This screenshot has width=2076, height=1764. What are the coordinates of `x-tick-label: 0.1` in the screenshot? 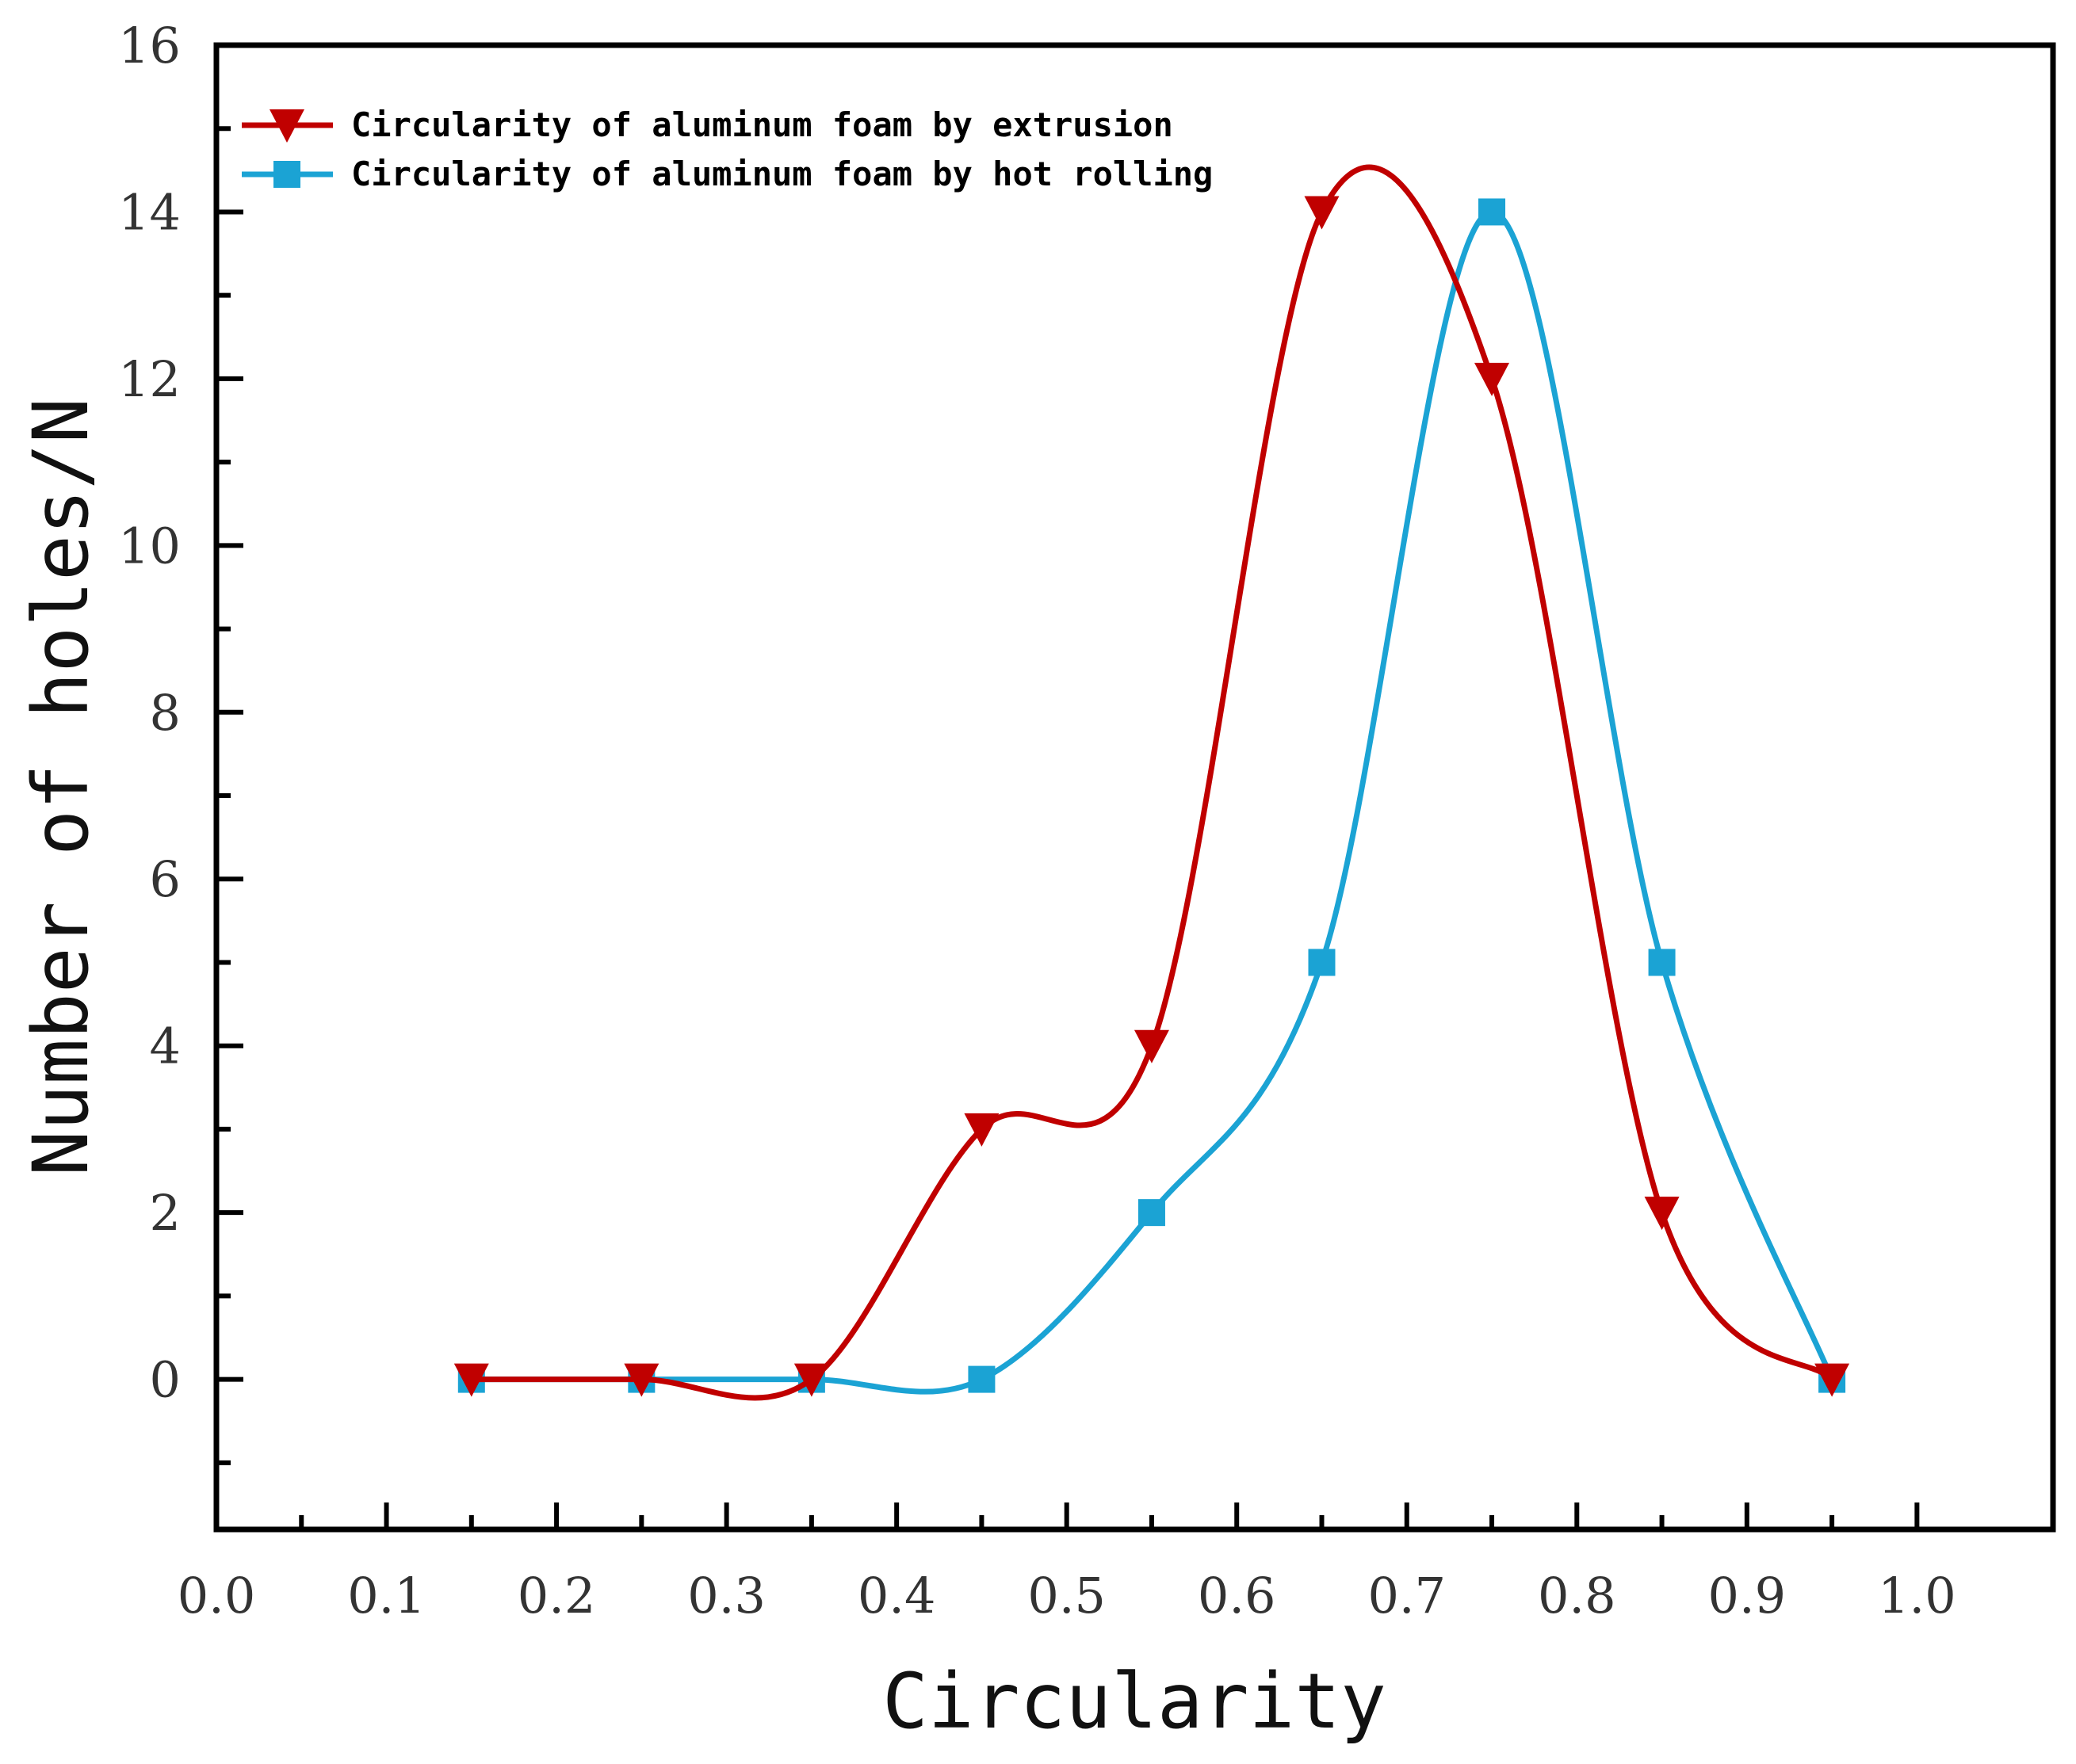 It's located at (387, 1596).